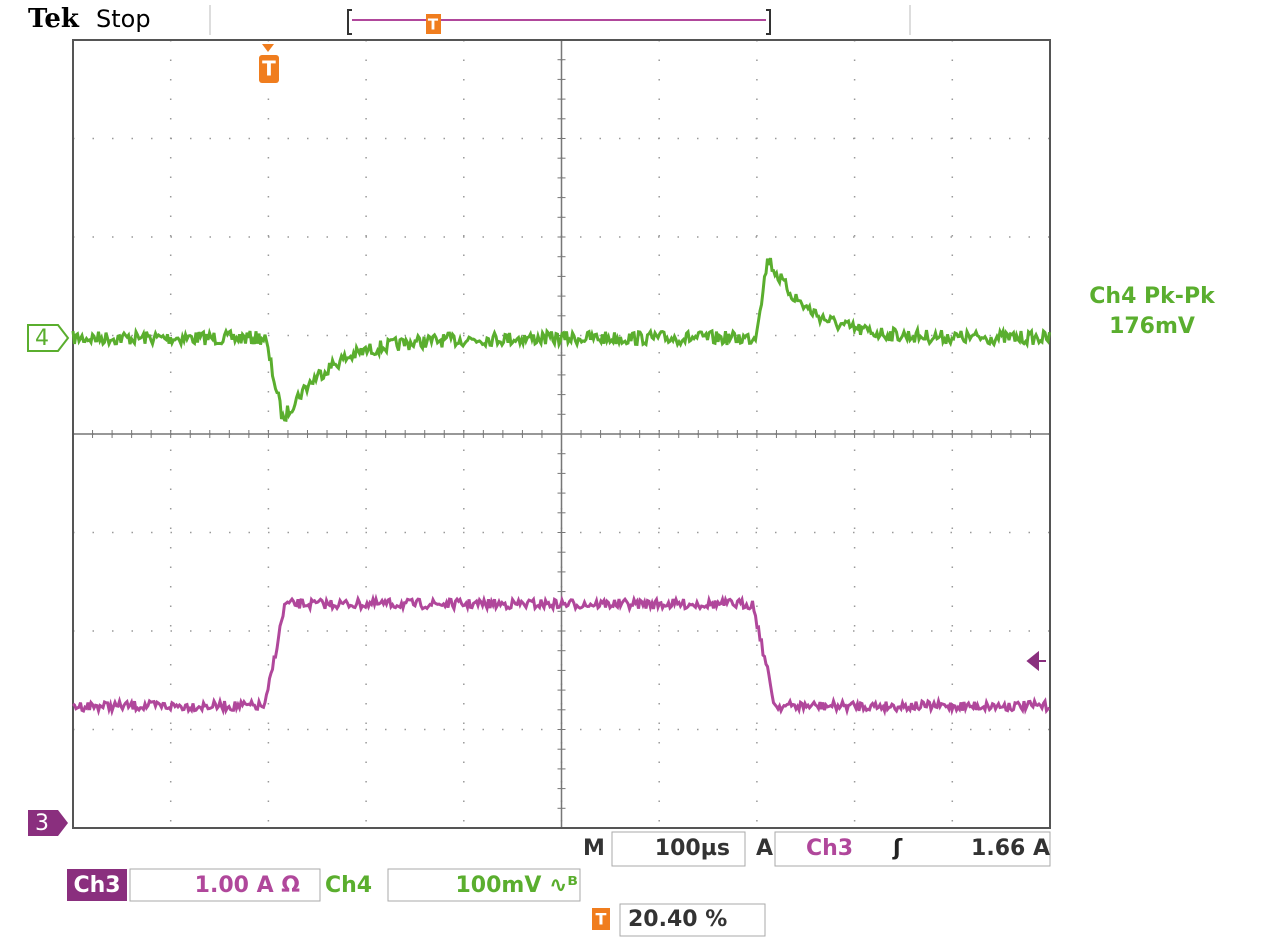 The height and width of the screenshot is (937, 1280). I want to click on ch4-marker, so click(48, 338).